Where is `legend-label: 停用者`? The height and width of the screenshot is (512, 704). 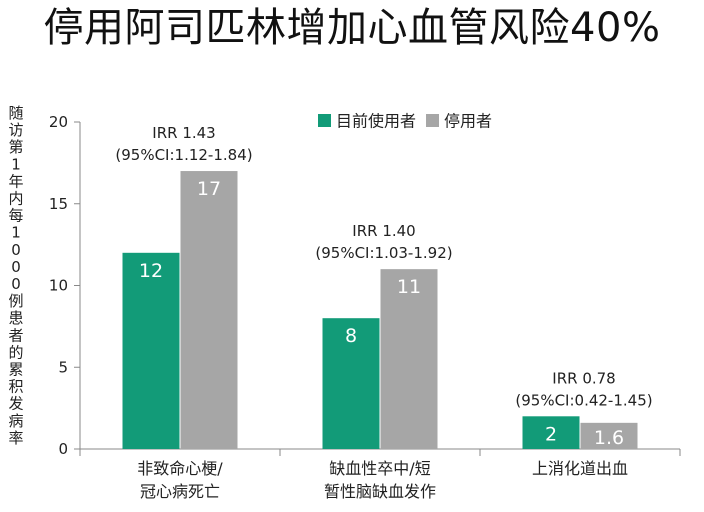 legend-label: 停用者 is located at coordinates (468, 121).